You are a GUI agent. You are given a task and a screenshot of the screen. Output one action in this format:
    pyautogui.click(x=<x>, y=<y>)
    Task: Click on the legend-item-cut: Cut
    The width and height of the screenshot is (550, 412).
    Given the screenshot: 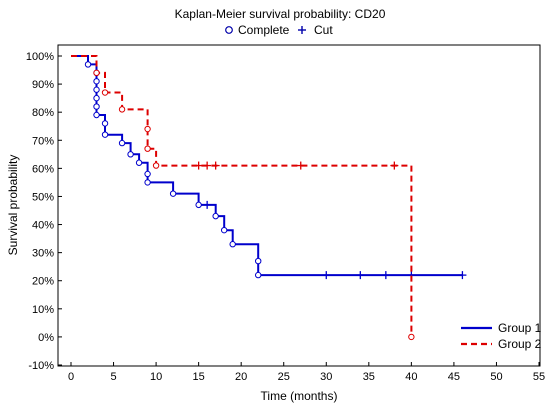 What is the action you would take?
    pyautogui.click(x=315, y=30)
    